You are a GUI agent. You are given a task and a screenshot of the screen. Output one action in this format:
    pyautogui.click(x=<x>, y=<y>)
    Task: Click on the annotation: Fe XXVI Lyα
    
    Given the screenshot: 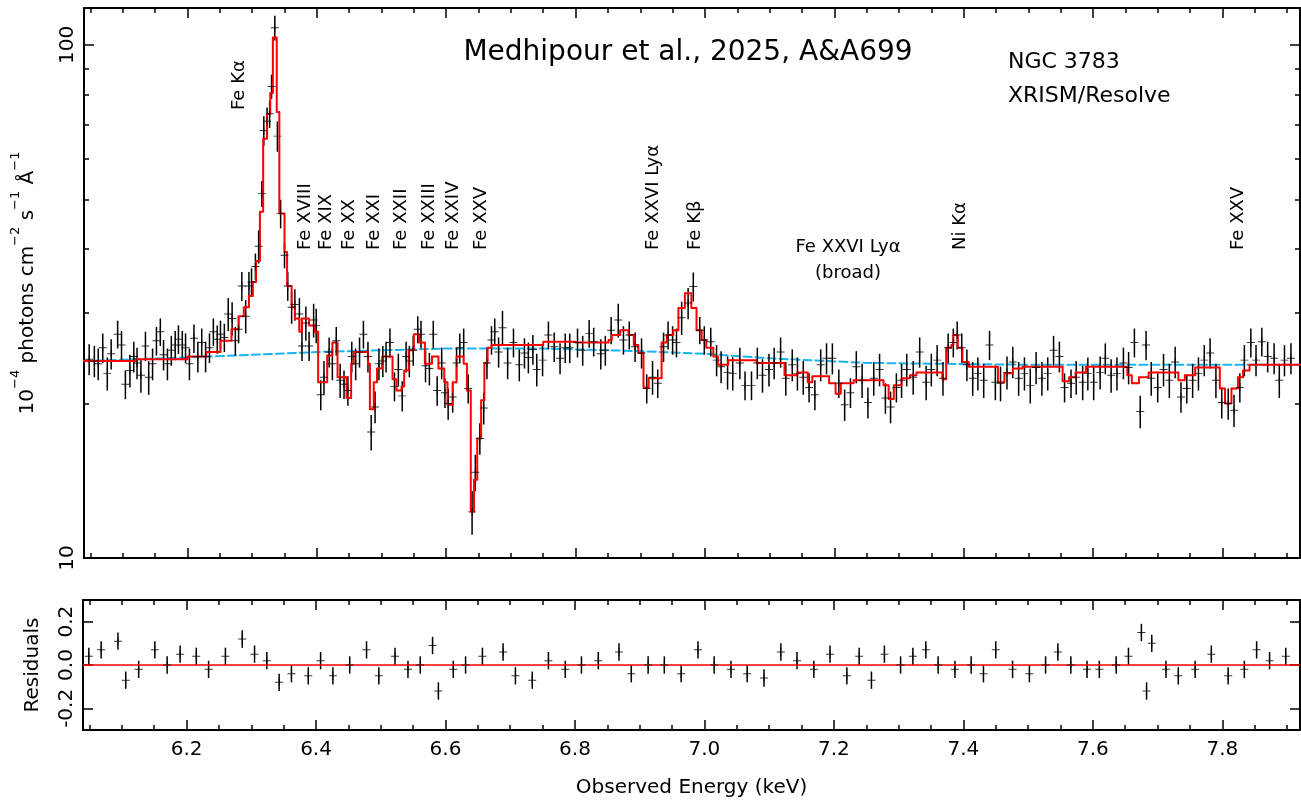 What is the action you would take?
    pyautogui.click(x=651, y=197)
    